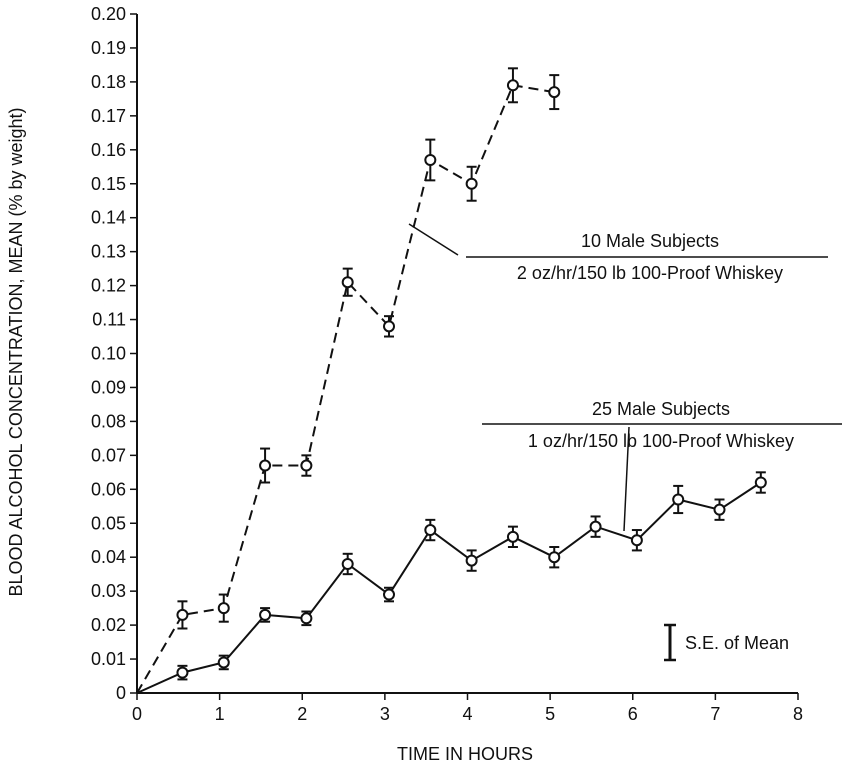  Describe the element at coordinates (108, 184) in the screenshot. I see `y-tick-label: 0.15` at that location.